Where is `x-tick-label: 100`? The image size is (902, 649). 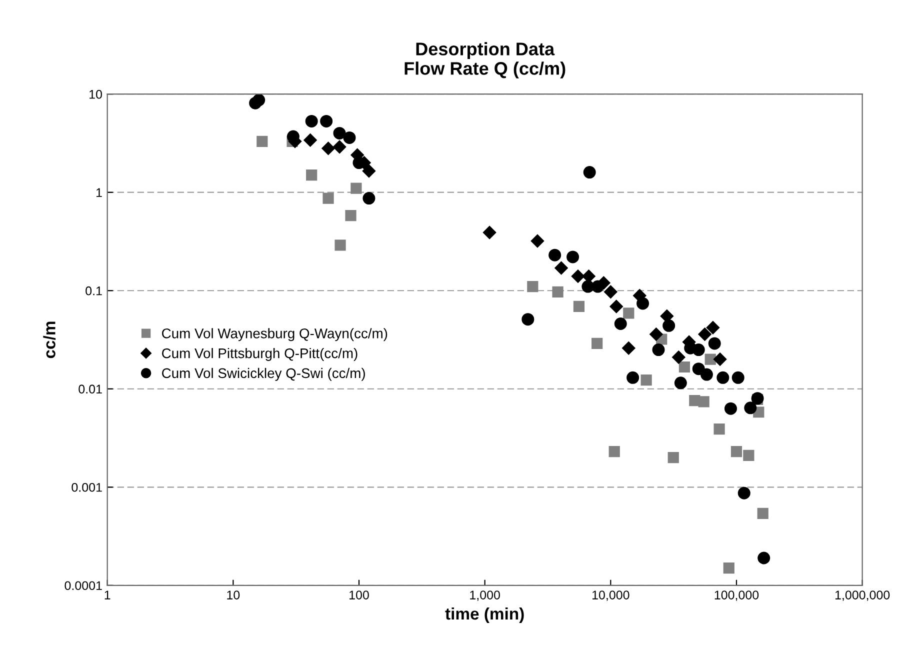 x-tick-label: 100 is located at coordinates (359, 595).